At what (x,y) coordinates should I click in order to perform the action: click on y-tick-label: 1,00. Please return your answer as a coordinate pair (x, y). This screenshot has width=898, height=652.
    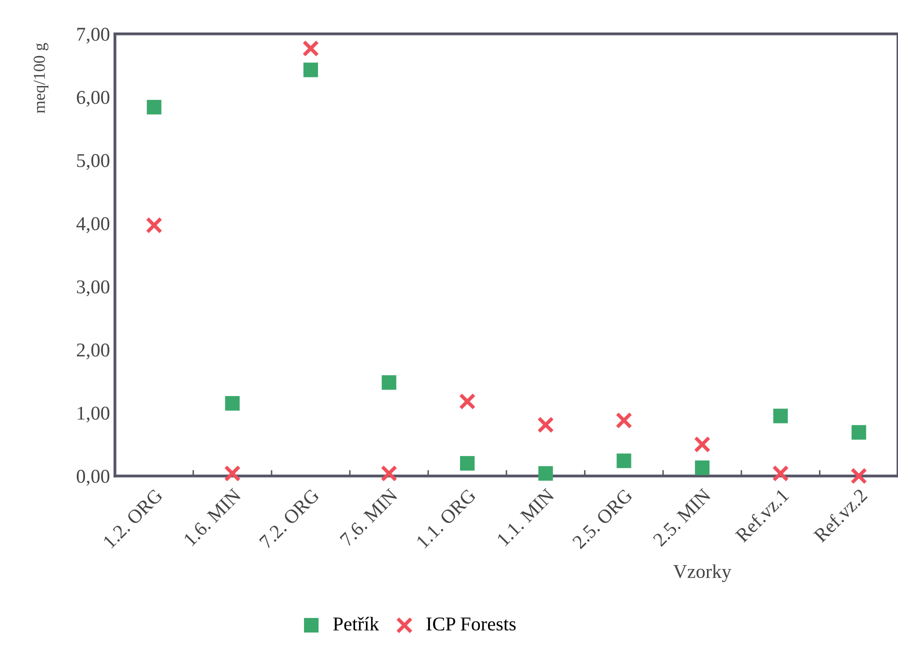
    Looking at the image, I should click on (94, 414).